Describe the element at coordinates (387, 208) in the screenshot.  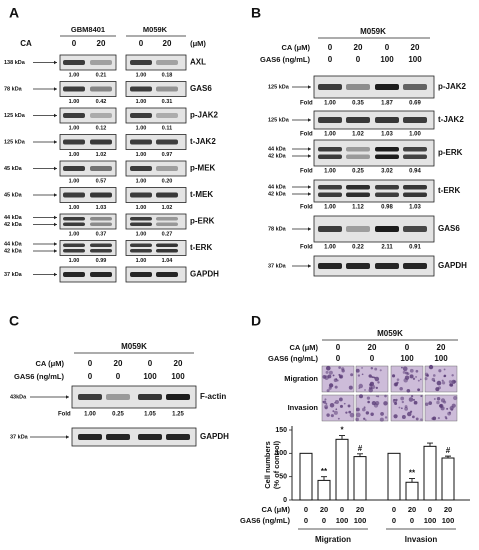
I see `fold-value: 0.98` at that location.